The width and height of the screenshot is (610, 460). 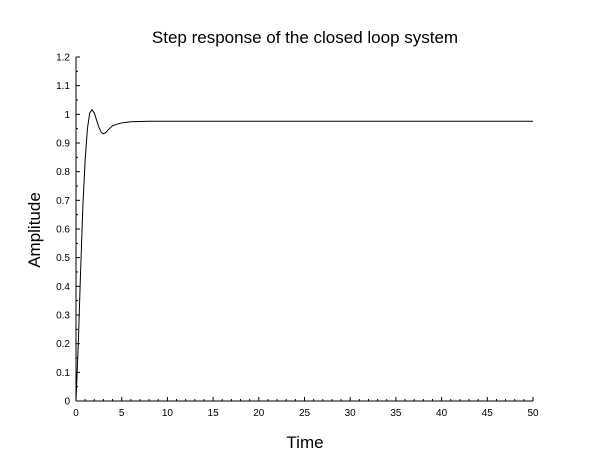 I want to click on x-tick-label: 30, so click(x=351, y=413).